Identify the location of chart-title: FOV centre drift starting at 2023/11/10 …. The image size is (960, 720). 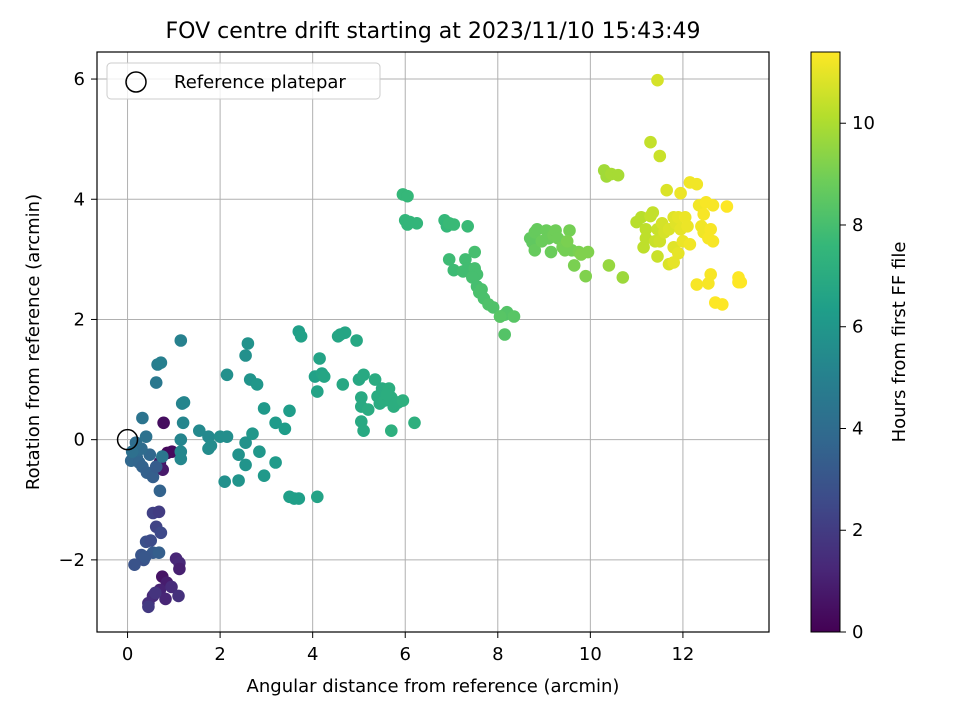
(433, 31).